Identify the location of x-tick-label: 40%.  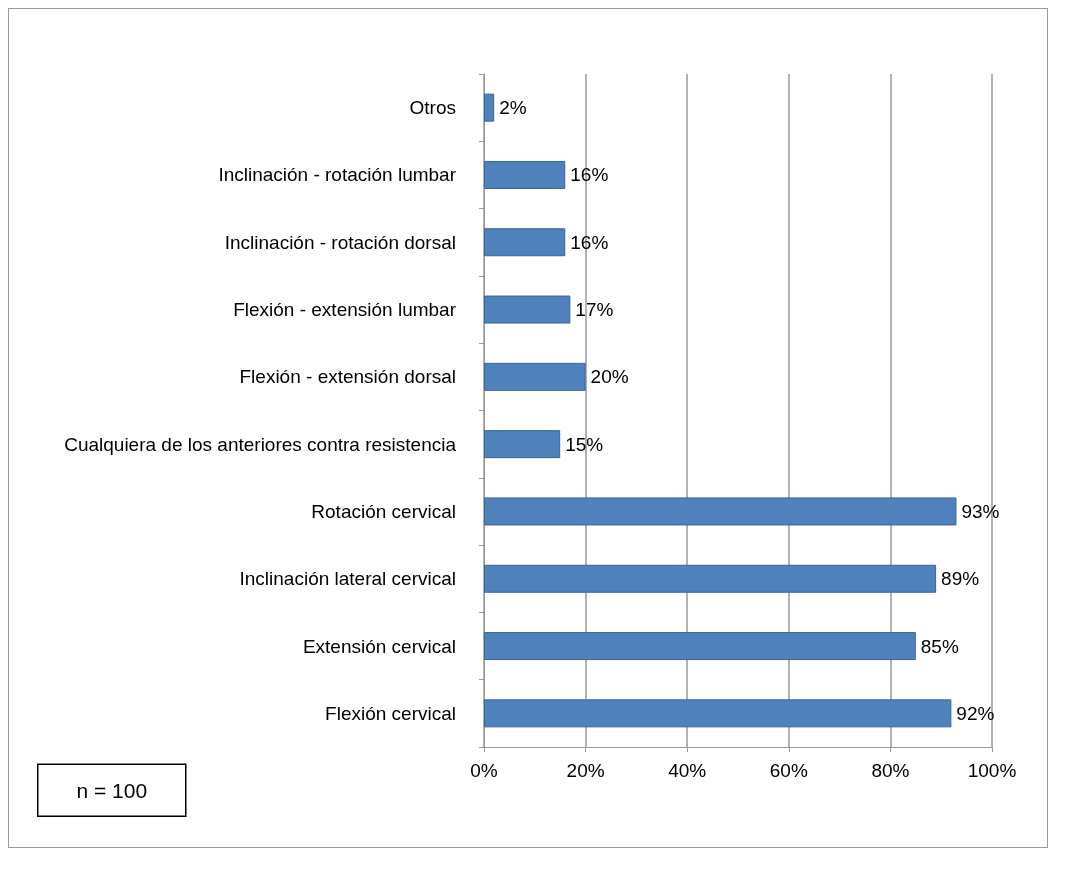
(687, 770).